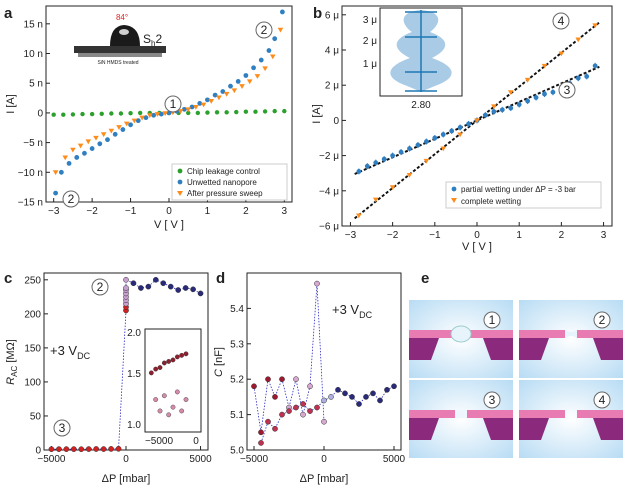 This screenshot has width=625, height=497. What do you see at coordinates (237, 309) in the screenshot?
I see `y-tick-label: 5.4` at bounding box center [237, 309].